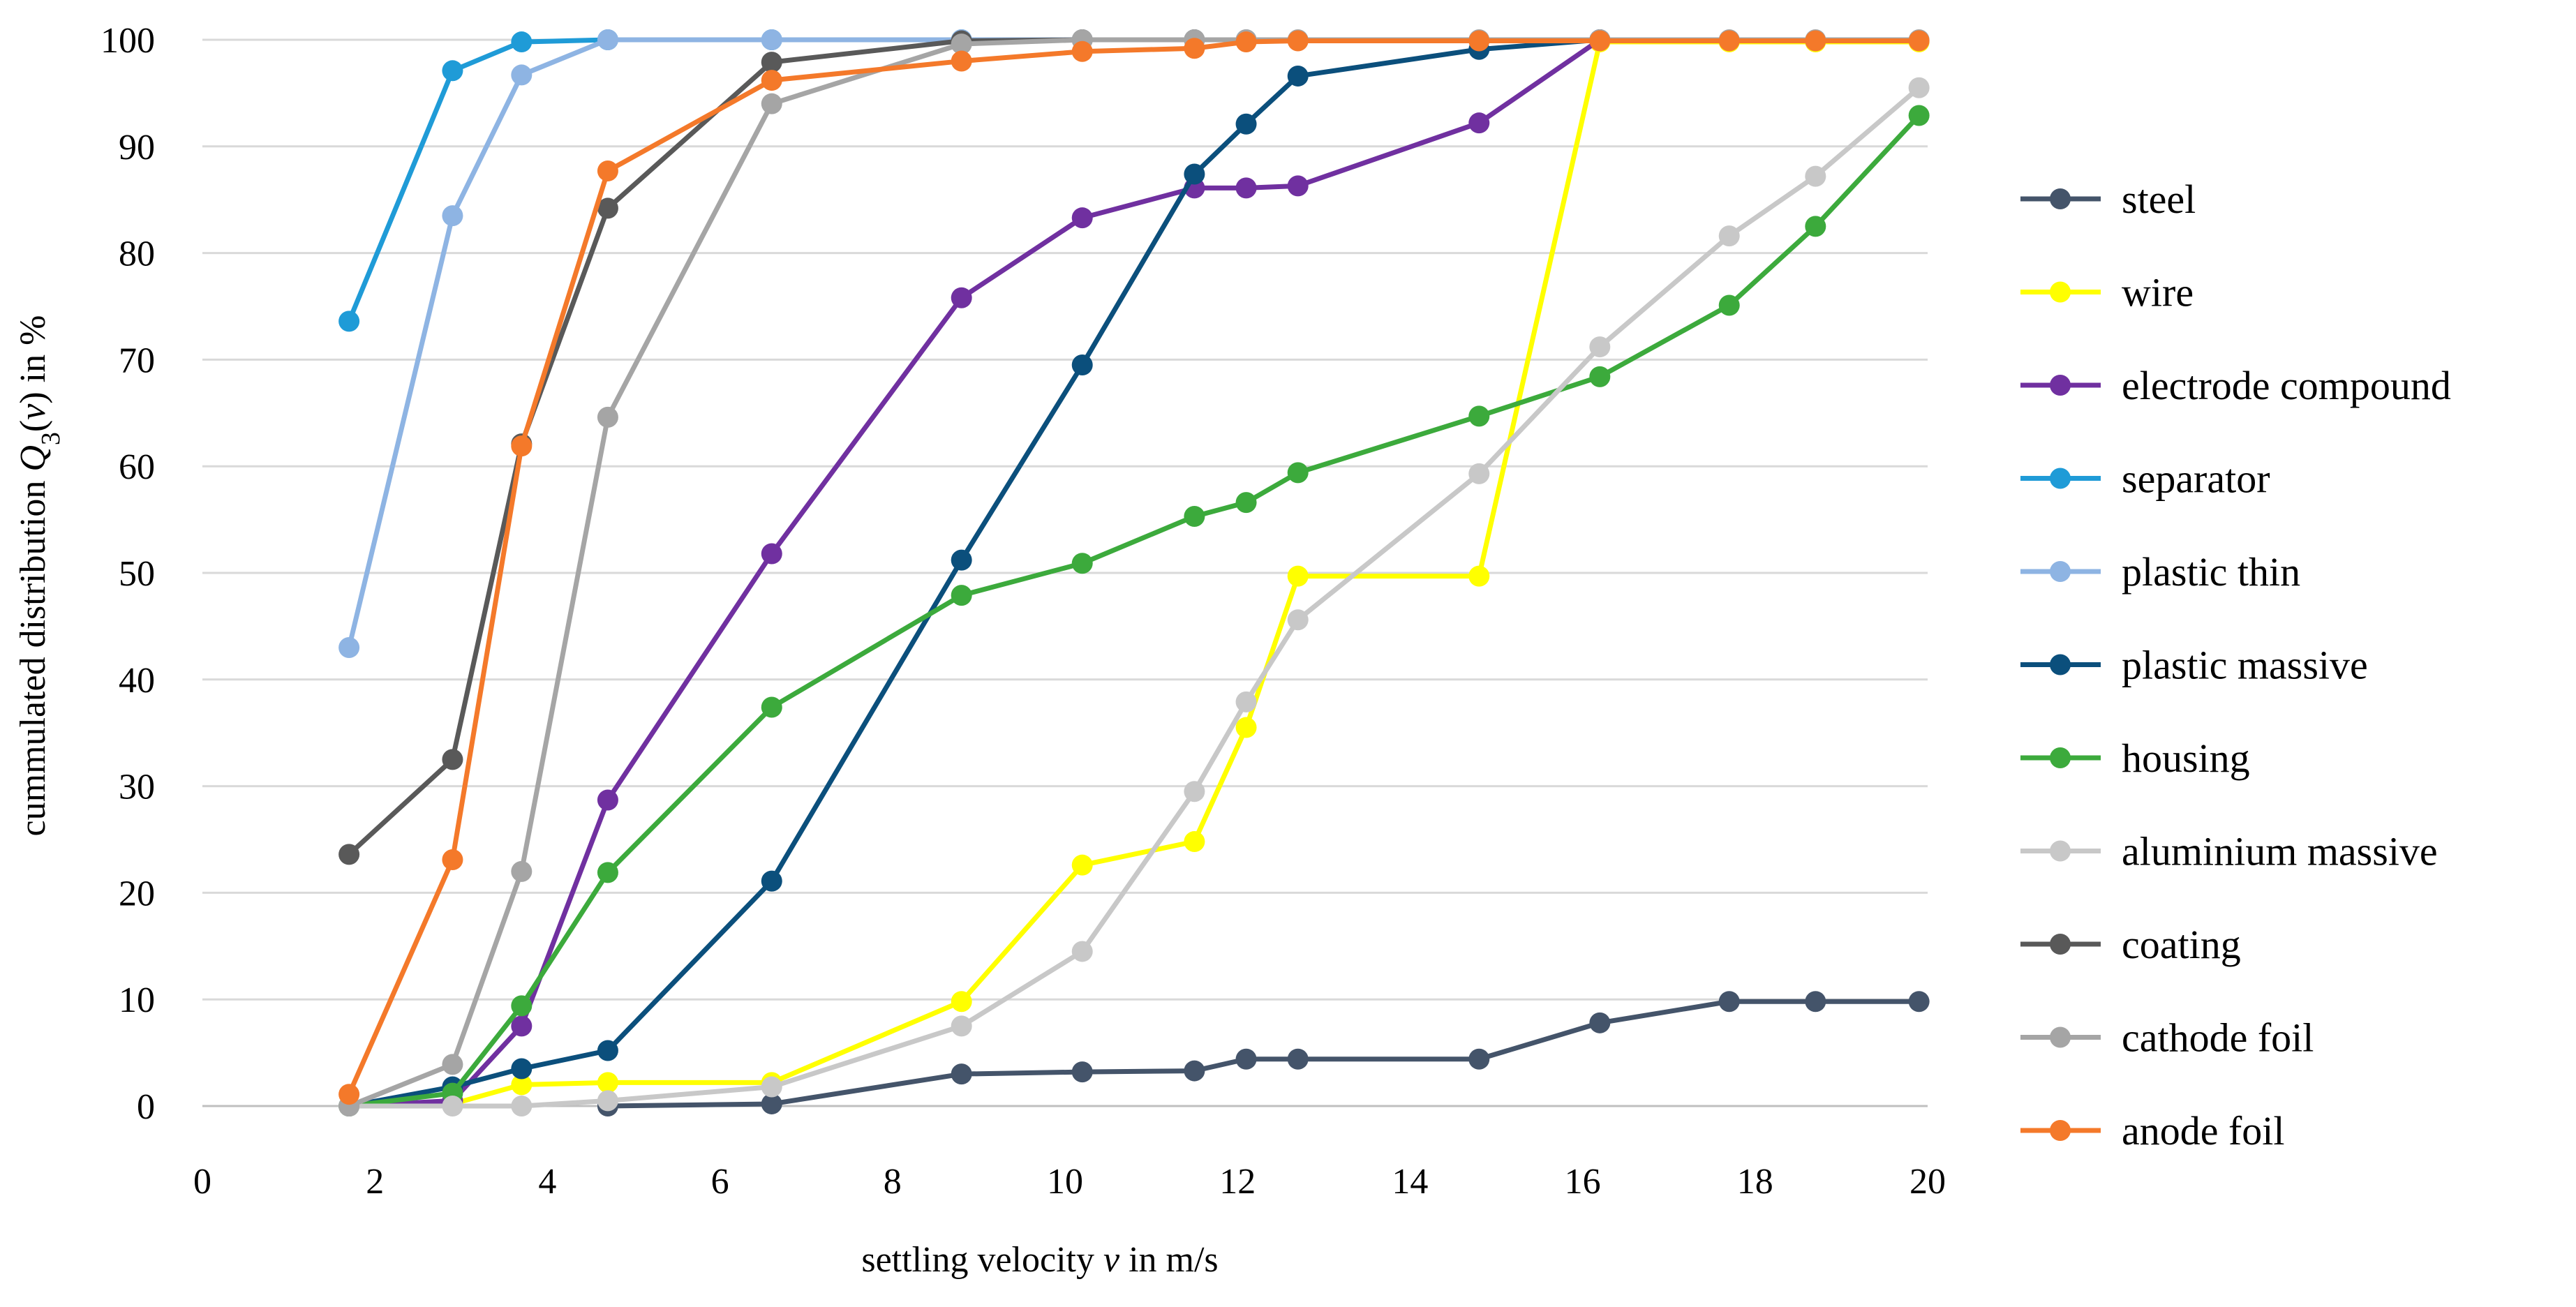 This screenshot has width=2576, height=1307. I want to click on legend-item: electrode compound, so click(2235, 385).